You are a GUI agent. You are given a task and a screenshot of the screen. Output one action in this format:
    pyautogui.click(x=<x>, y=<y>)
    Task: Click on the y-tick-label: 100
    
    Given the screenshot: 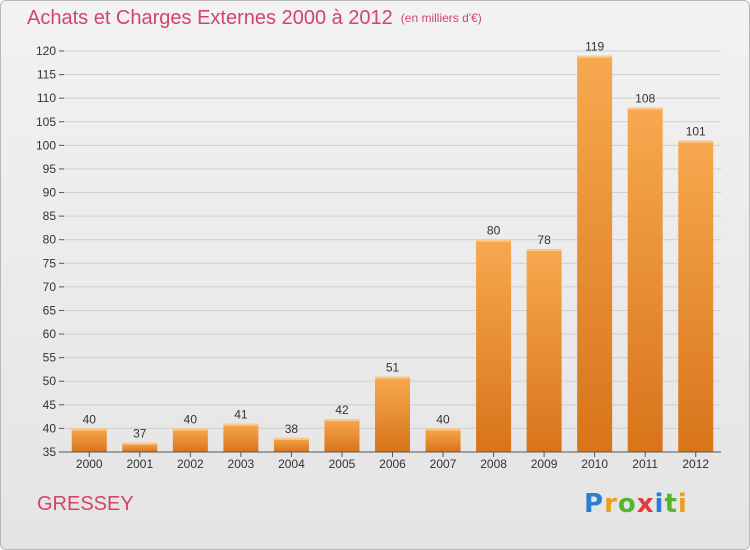 What is the action you would take?
    pyautogui.click(x=46, y=145)
    